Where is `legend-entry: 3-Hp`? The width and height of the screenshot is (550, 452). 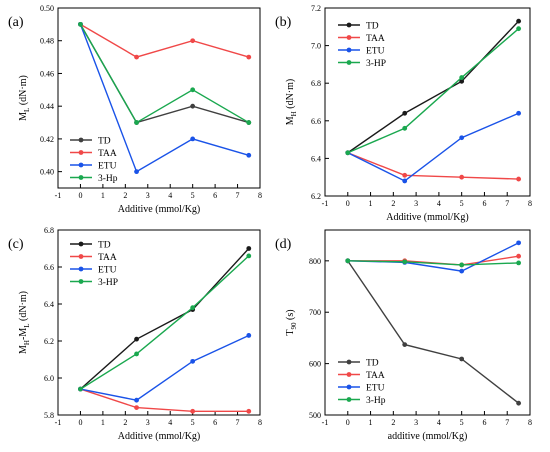 legend-entry: 3-Hp is located at coordinates (108, 179).